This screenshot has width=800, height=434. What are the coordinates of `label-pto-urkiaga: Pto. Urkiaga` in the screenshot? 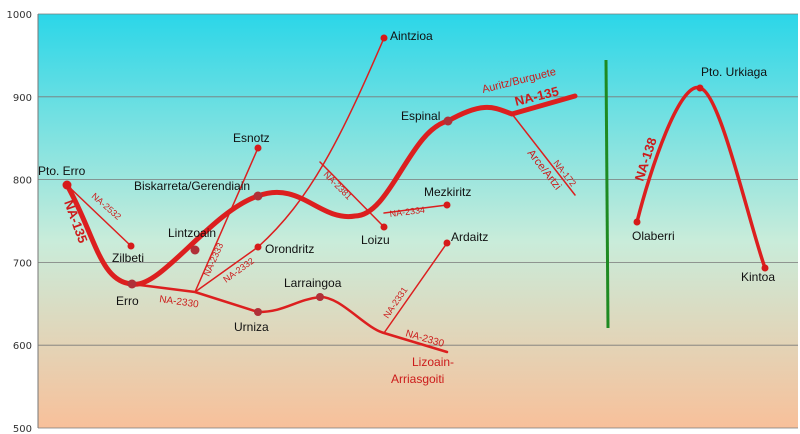 It's located at (734, 72).